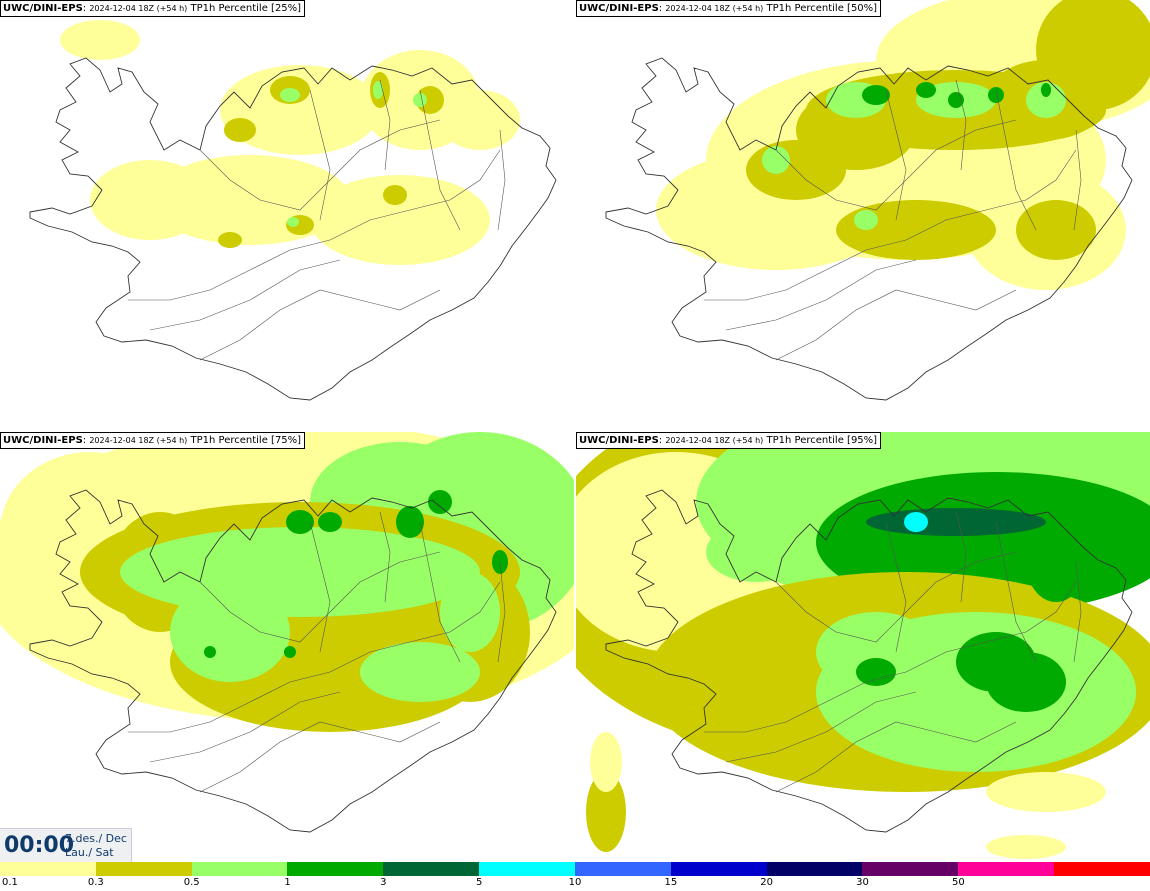 The image size is (1150, 891). Describe the element at coordinates (767, 882) in the screenshot. I see `colorbar-tick-label: 20` at that location.